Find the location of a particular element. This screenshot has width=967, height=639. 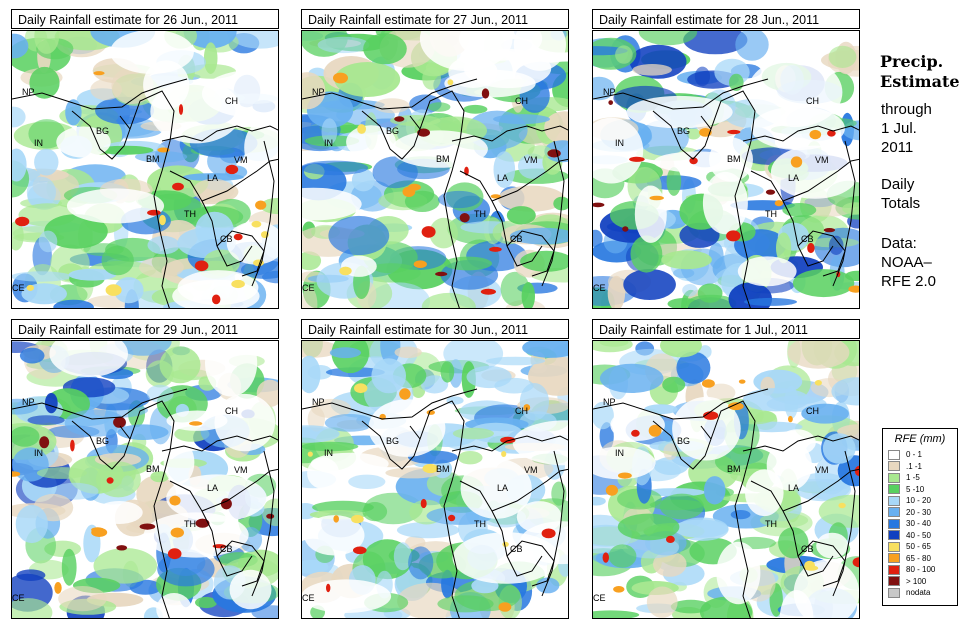

legend-row: nodata is located at coordinates (920, 593).